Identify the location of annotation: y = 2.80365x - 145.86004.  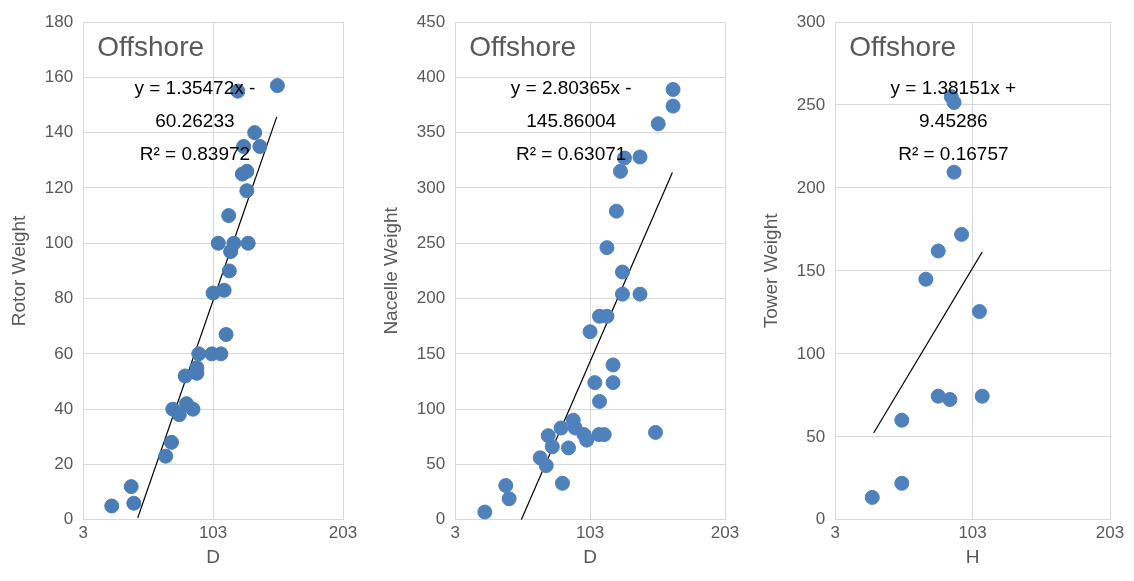
(571, 103).